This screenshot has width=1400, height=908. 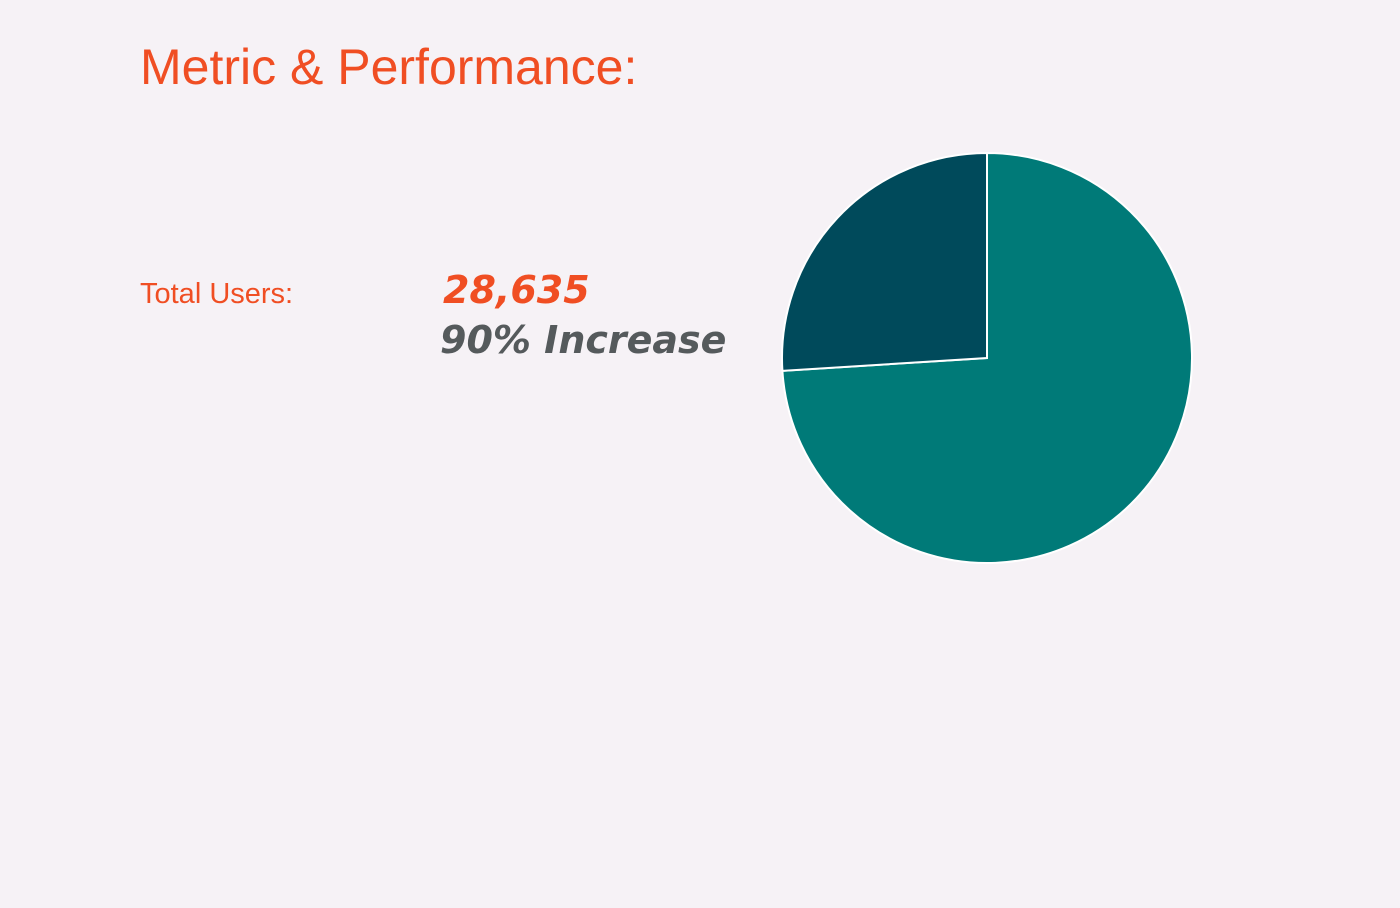 I want to click on page-title: Metric & Performance:, so click(x=389, y=67).